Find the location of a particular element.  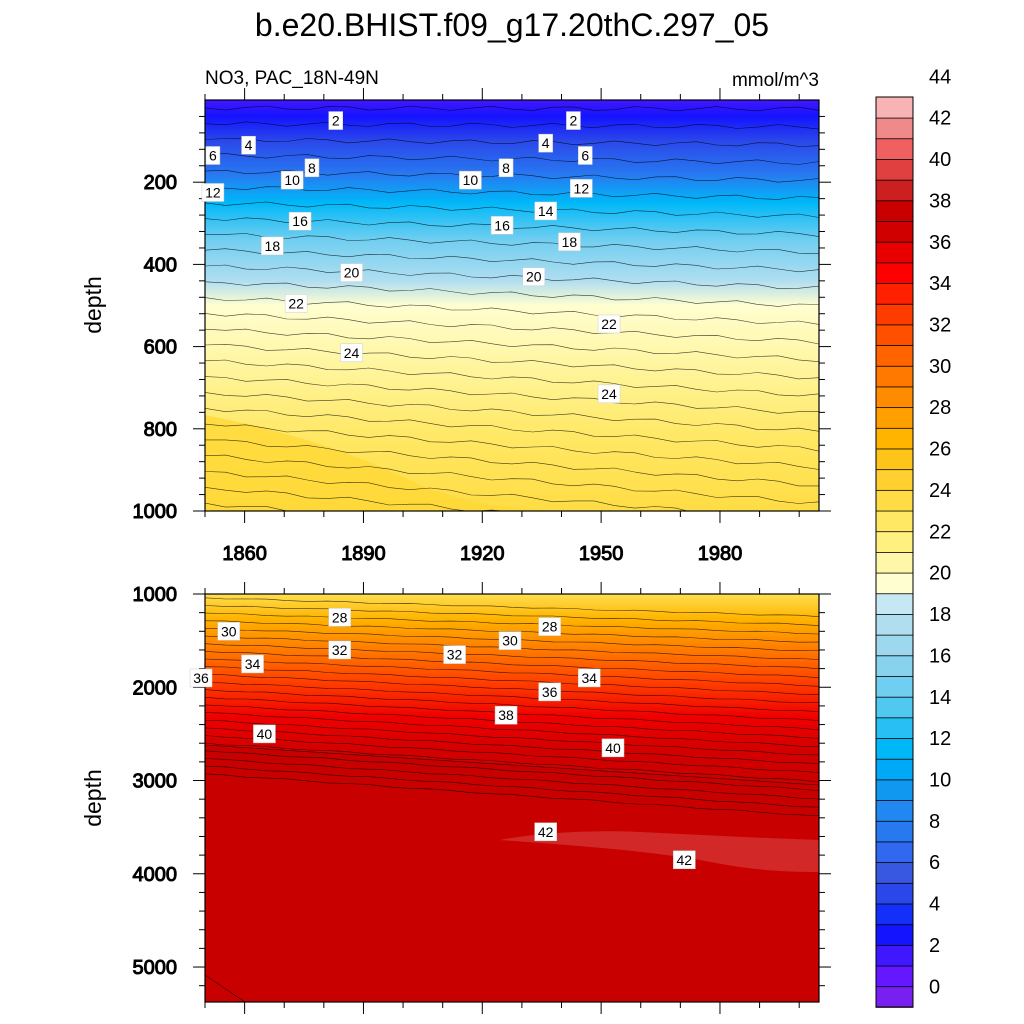

colorbar-frame is located at coordinates (894, 552).